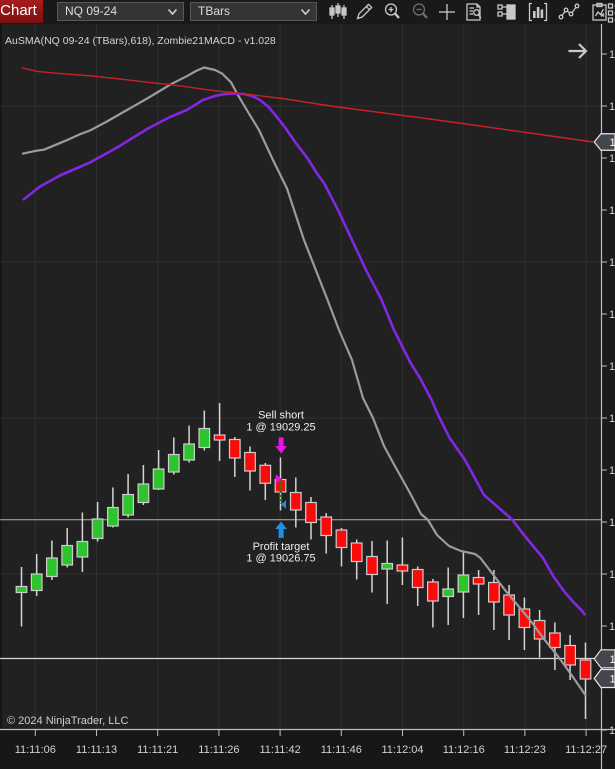 The width and height of the screenshot is (615, 769). I want to click on svg-text: 11:11:46, so click(341, 750).